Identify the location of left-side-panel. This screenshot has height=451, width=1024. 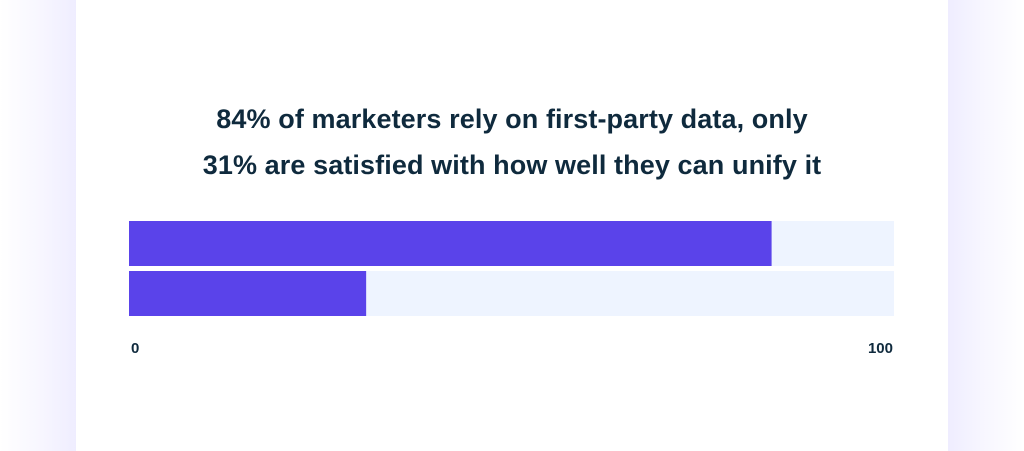
(38, 225).